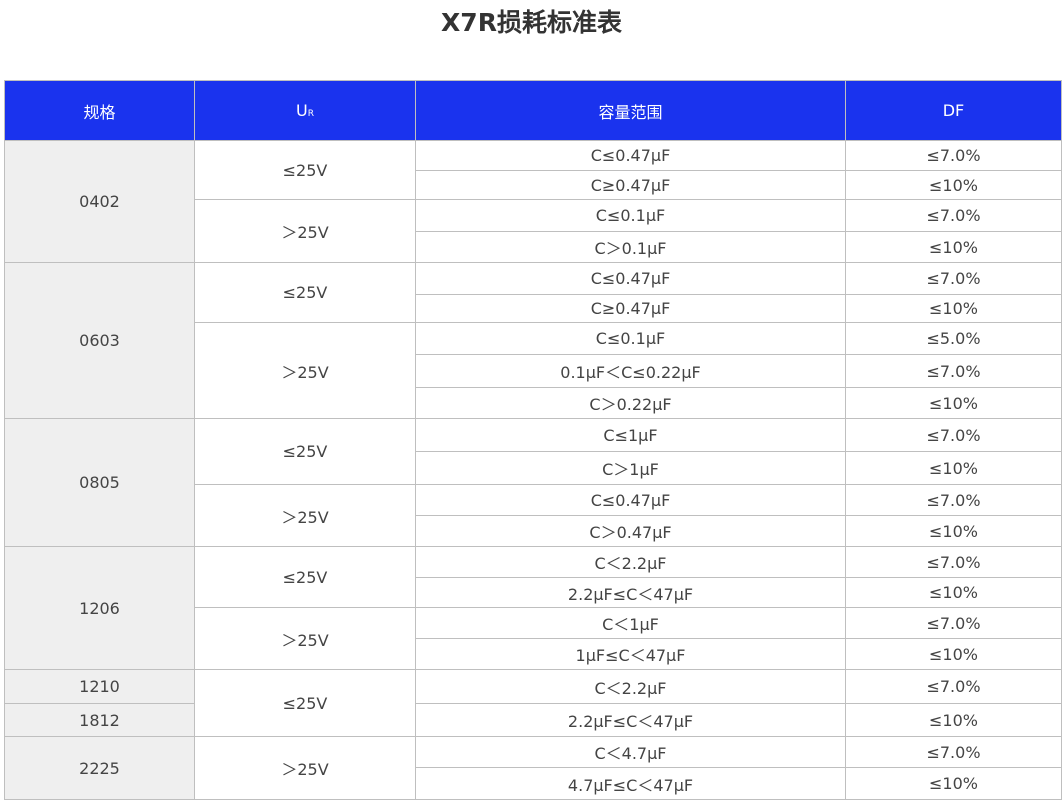 This screenshot has height=800, width=1063. What do you see at coordinates (630, 654) in the screenshot?
I see `capacitance-cell: 1μF≤C＜47μF` at bounding box center [630, 654].